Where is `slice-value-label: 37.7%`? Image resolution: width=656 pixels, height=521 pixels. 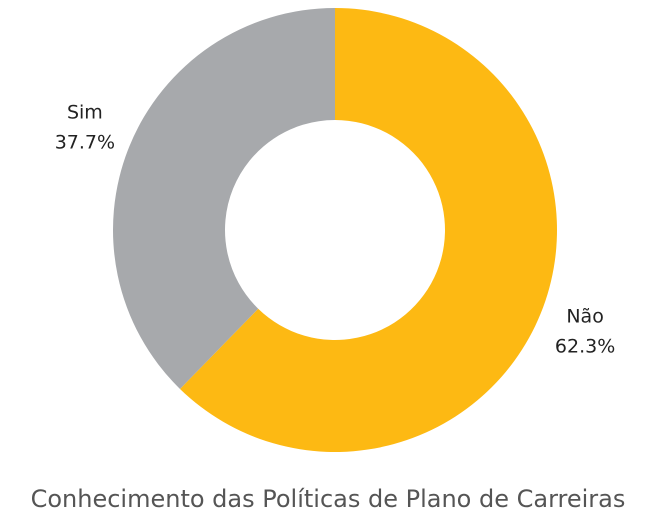
slice-value-label: 37.7% is located at coordinates (85, 143).